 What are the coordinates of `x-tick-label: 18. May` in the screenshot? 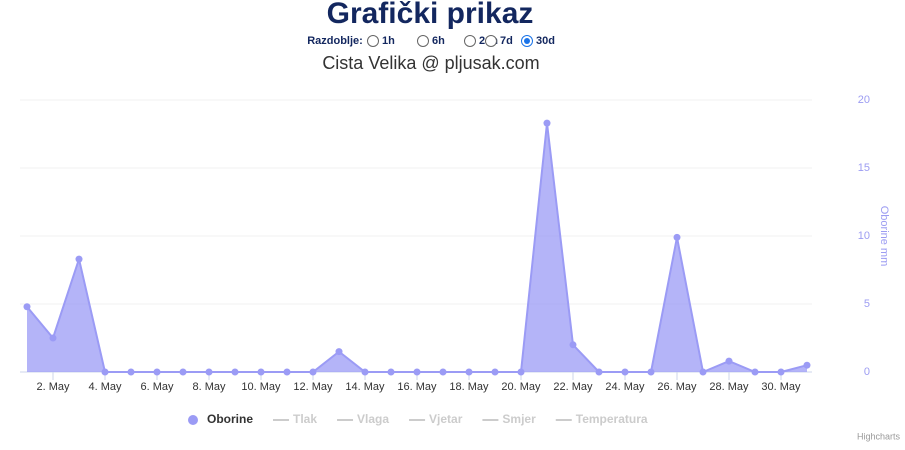 It's located at (469, 387).